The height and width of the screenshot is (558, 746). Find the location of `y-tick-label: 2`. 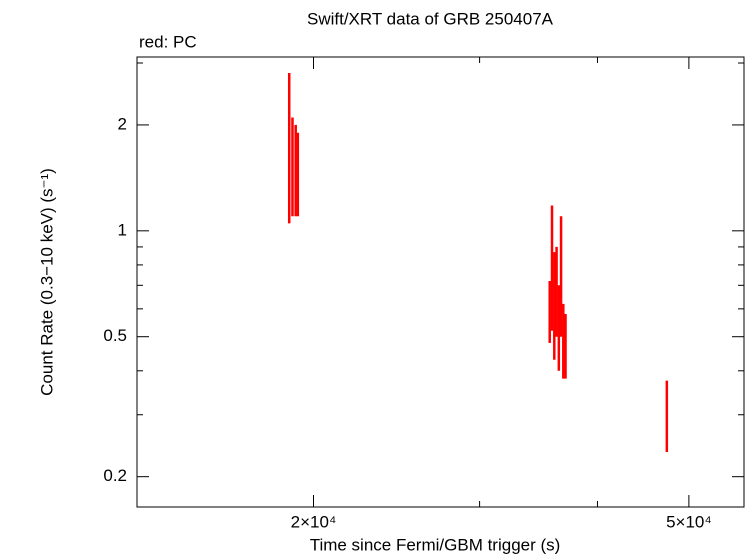

y-tick-label: 2 is located at coordinates (122, 123).